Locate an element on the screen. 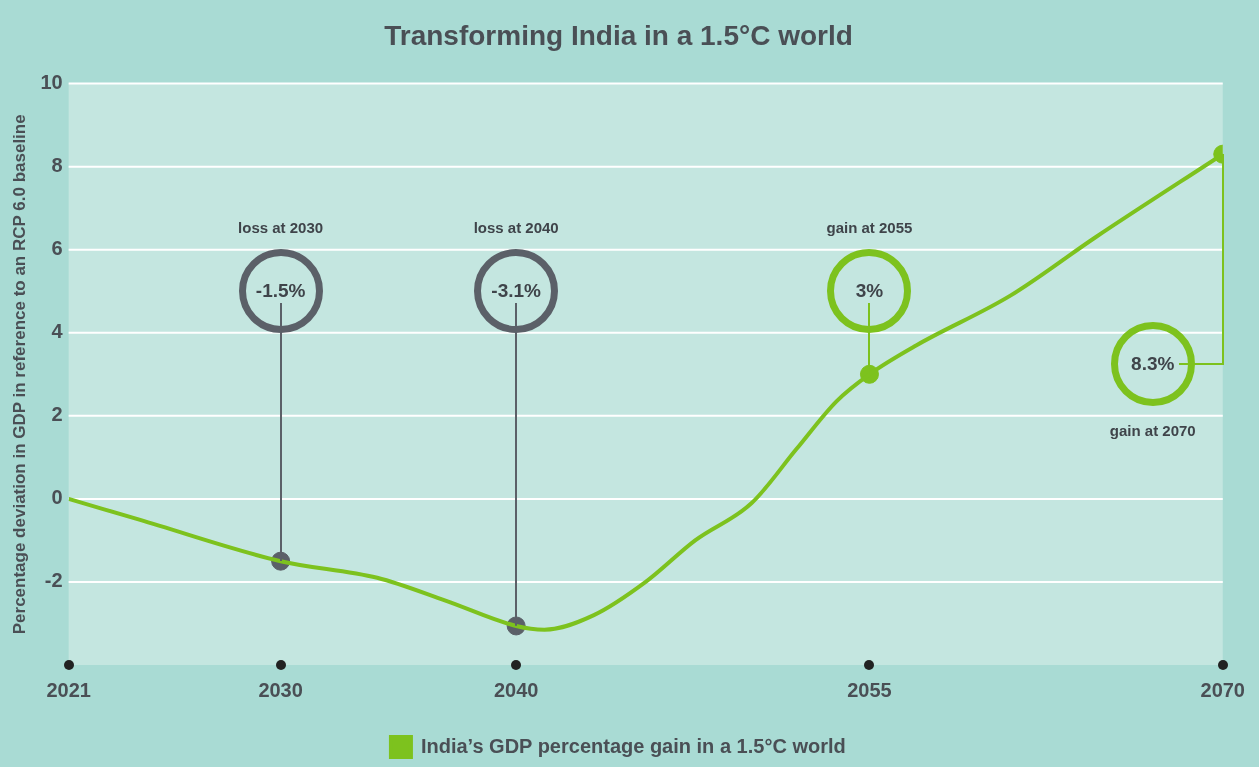 Image resolution: width=1259 pixels, height=767 pixels. y-tick-label: 8 is located at coordinates (57, 165).